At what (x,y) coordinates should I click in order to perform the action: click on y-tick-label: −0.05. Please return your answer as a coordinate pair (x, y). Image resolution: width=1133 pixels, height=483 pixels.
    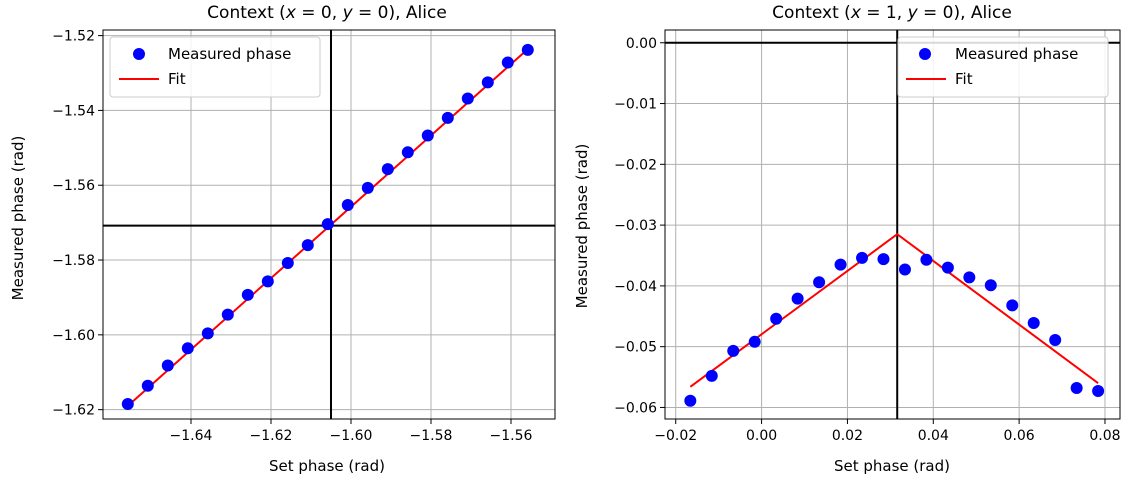
    Looking at the image, I should click on (635, 348).